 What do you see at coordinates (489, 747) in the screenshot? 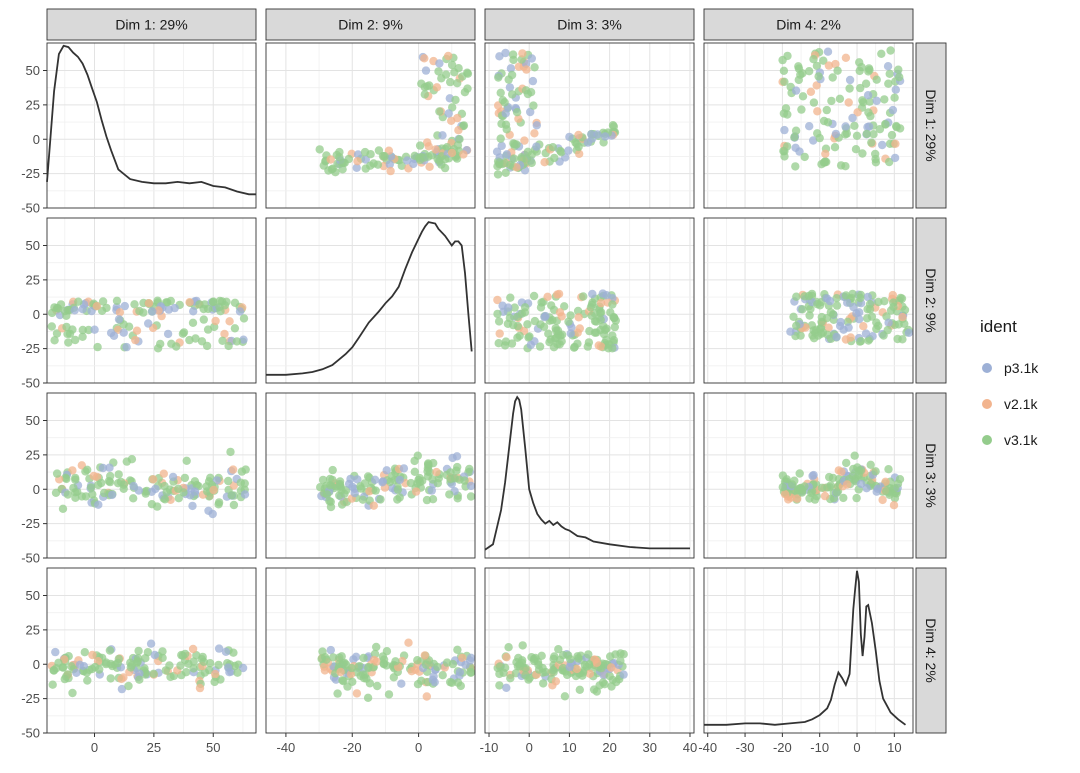
I see `x-tick-label: -10` at bounding box center [489, 747].